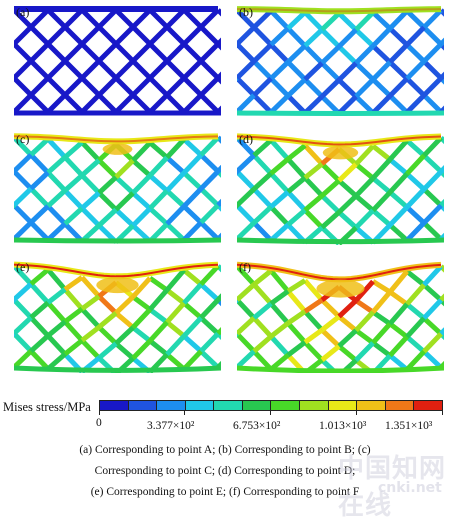  Describe the element at coordinates (99, 423) in the screenshot. I see `tick-label-0: 0` at that location.